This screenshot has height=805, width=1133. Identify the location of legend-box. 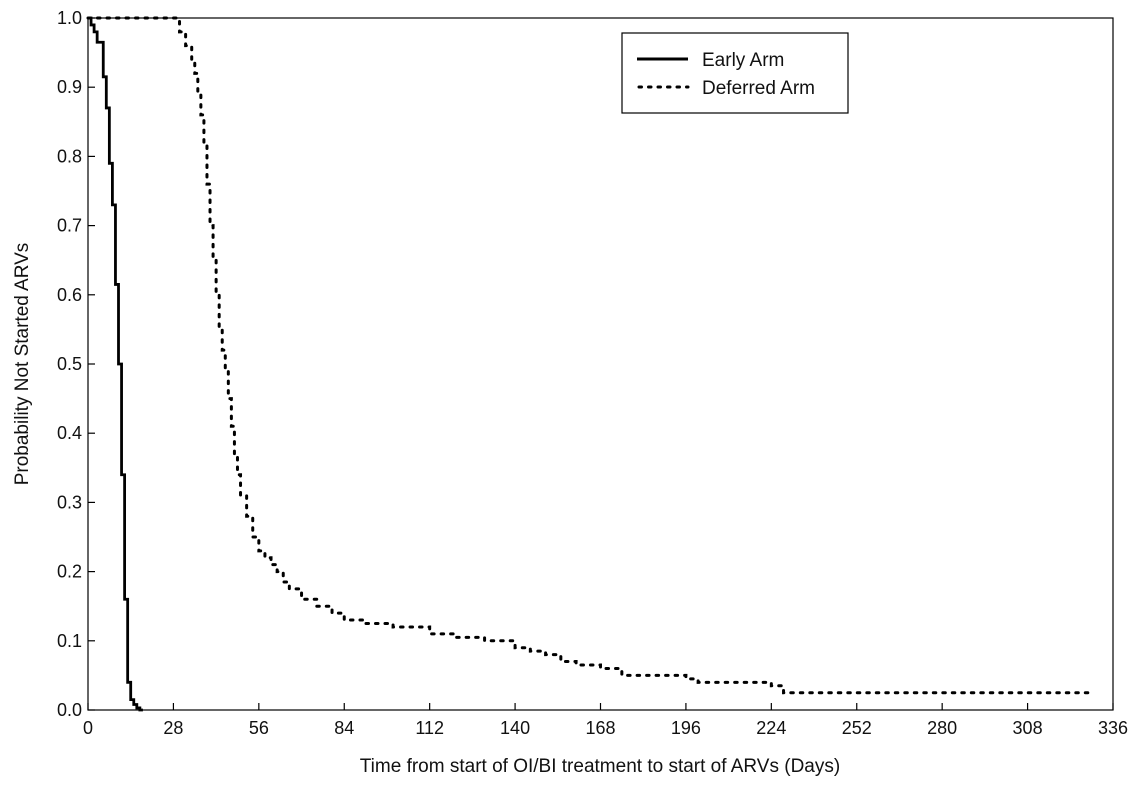
(735, 73).